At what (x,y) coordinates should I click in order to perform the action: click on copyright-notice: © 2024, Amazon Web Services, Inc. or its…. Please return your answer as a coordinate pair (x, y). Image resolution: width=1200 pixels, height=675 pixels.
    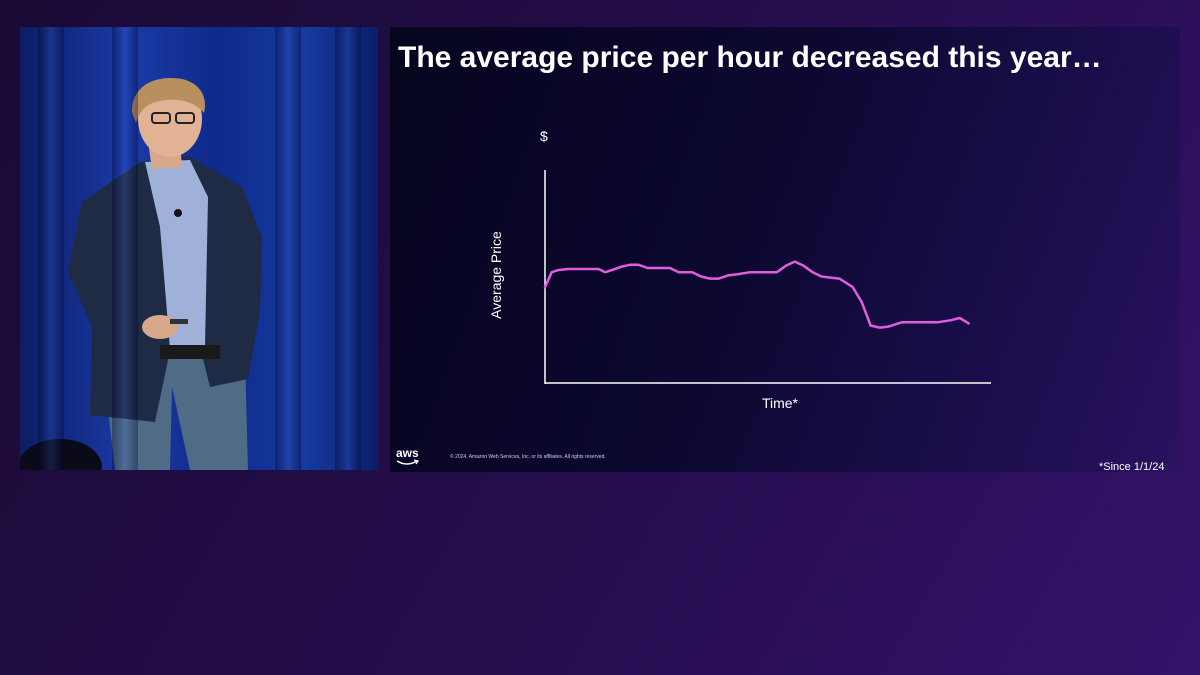
    Looking at the image, I should click on (528, 457).